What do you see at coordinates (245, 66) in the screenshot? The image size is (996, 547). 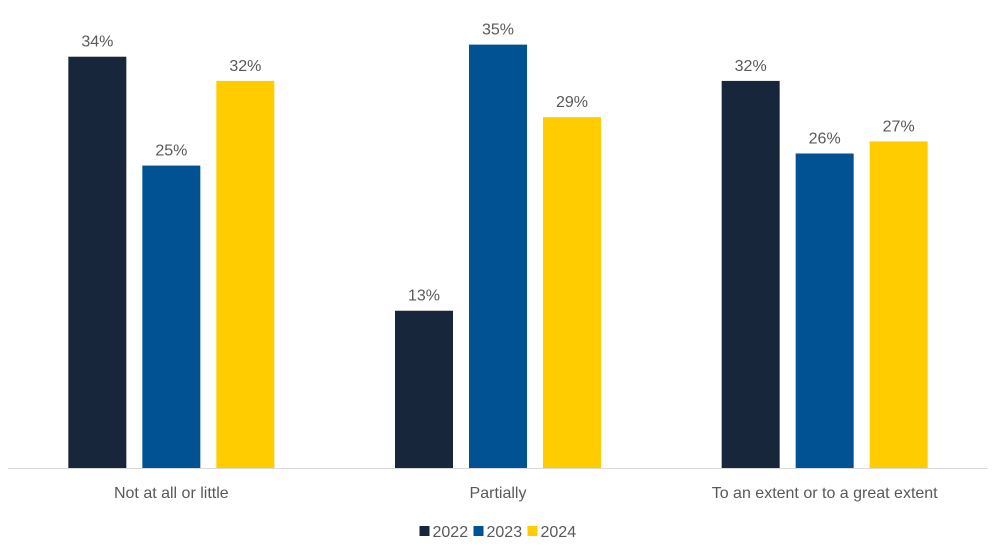 I see `data-label-2024-0: 32%` at bounding box center [245, 66].